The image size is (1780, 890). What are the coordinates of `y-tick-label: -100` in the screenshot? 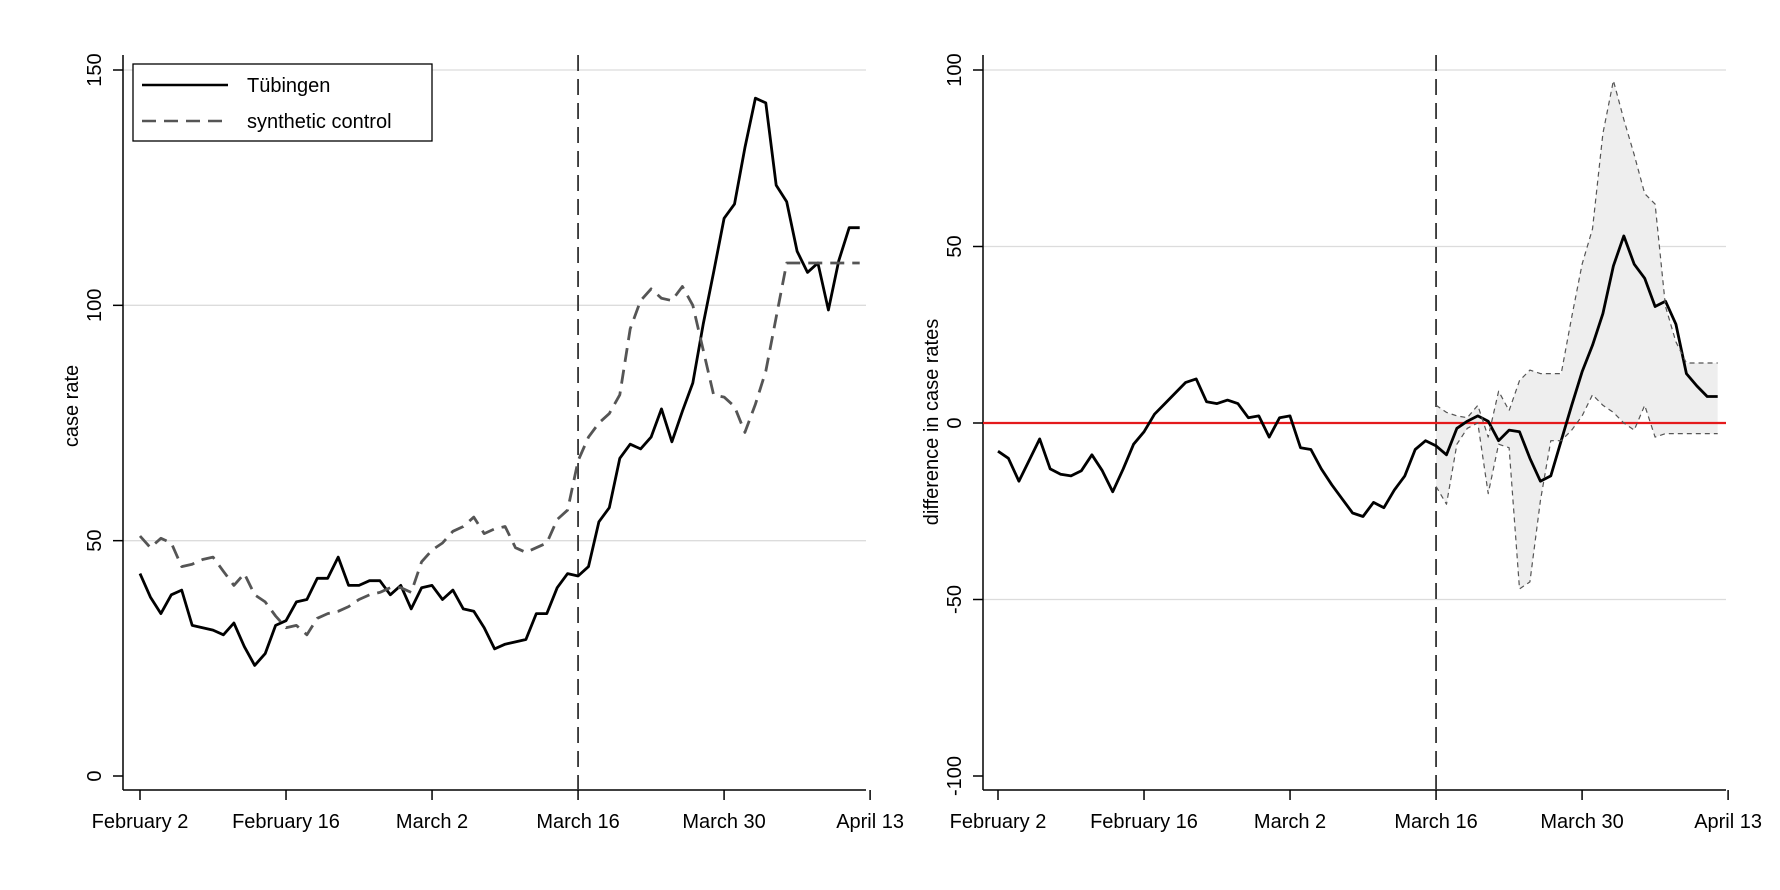 It's located at (955, 776).